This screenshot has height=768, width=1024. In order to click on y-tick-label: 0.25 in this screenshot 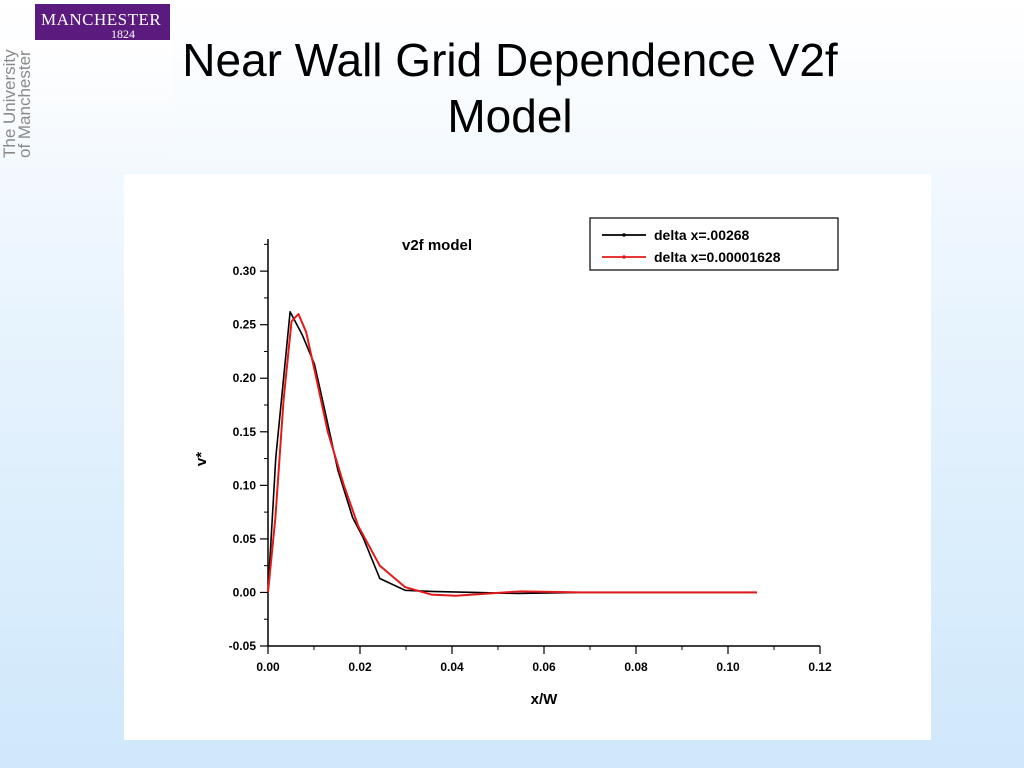, I will do `click(245, 325)`.